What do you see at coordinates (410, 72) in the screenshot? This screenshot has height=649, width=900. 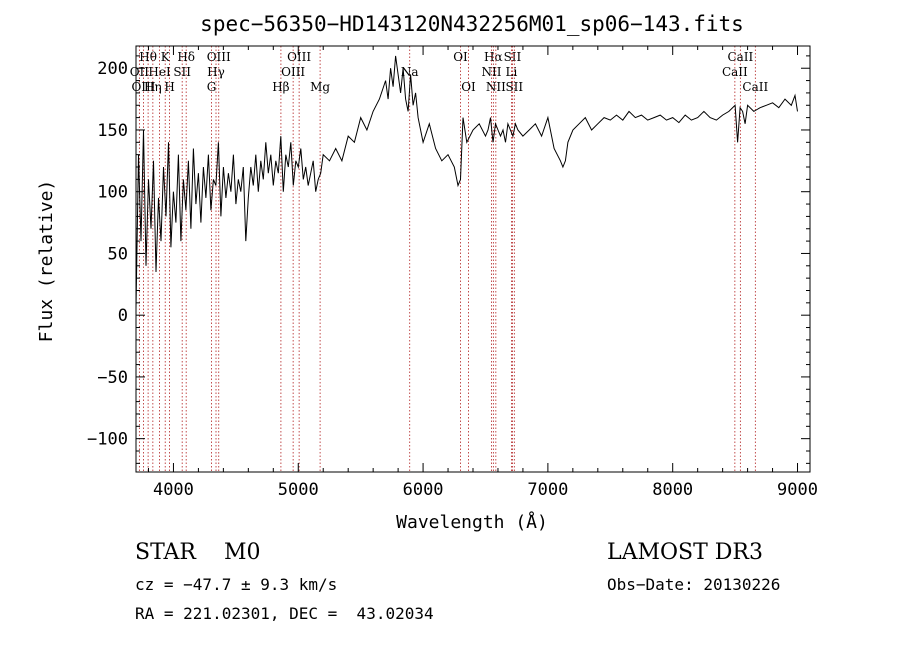 I see `marker-label-16: Na` at bounding box center [410, 72].